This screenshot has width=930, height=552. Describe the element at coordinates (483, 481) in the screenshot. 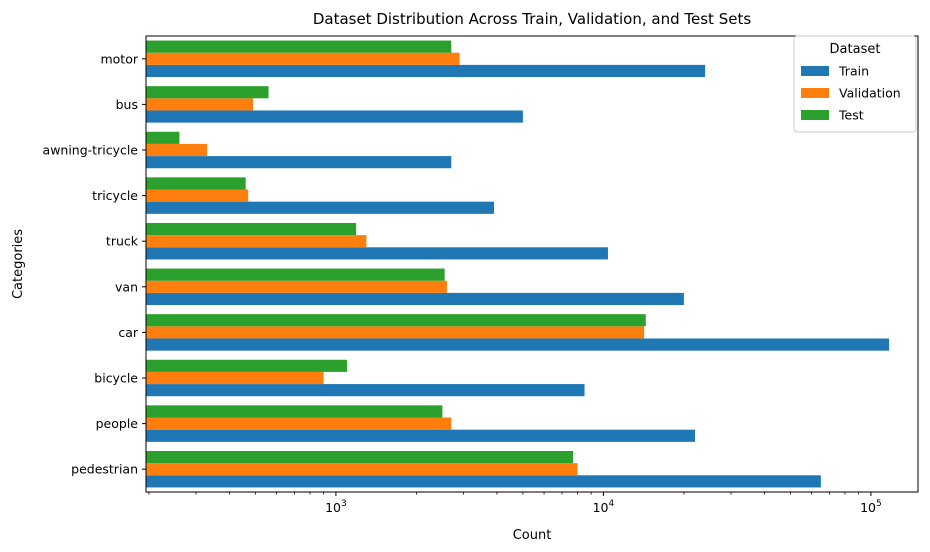

I see `bar-pedestrian-train` at that location.